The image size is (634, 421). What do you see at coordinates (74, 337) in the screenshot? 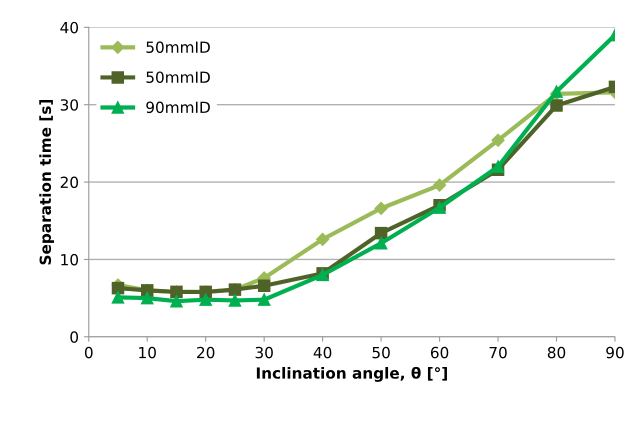
I see `y-tick-label: 0` at bounding box center [74, 337].